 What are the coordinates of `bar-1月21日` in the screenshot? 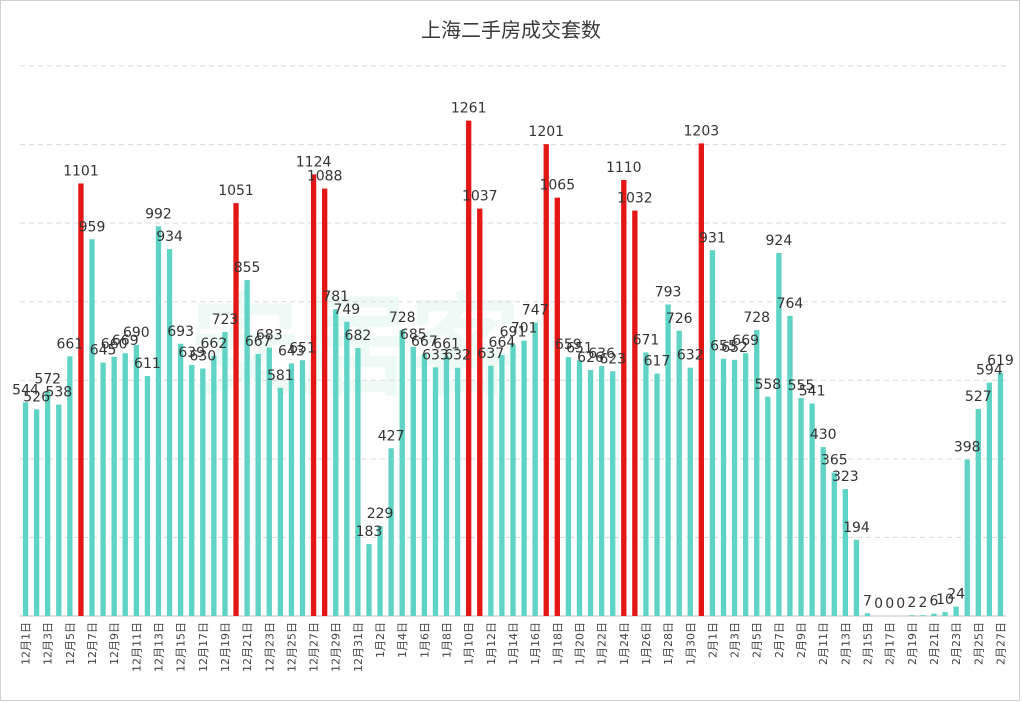 It's located at (590, 493).